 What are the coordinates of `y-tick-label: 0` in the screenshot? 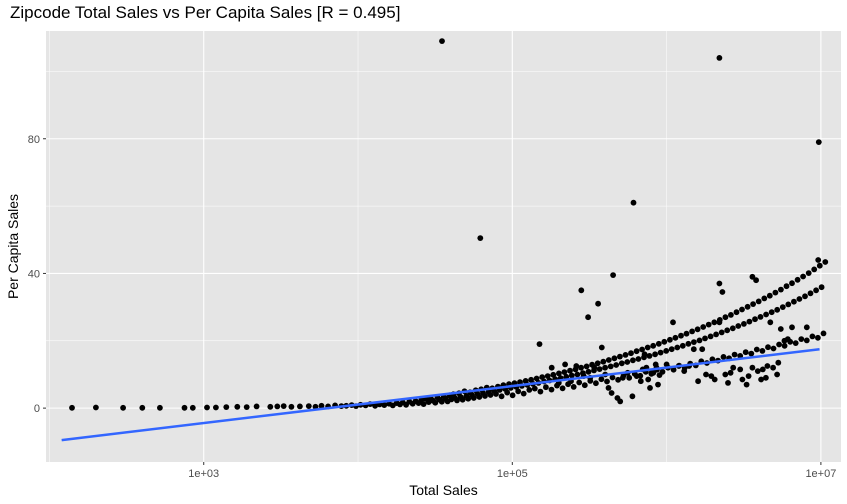 It's located at (37, 409).